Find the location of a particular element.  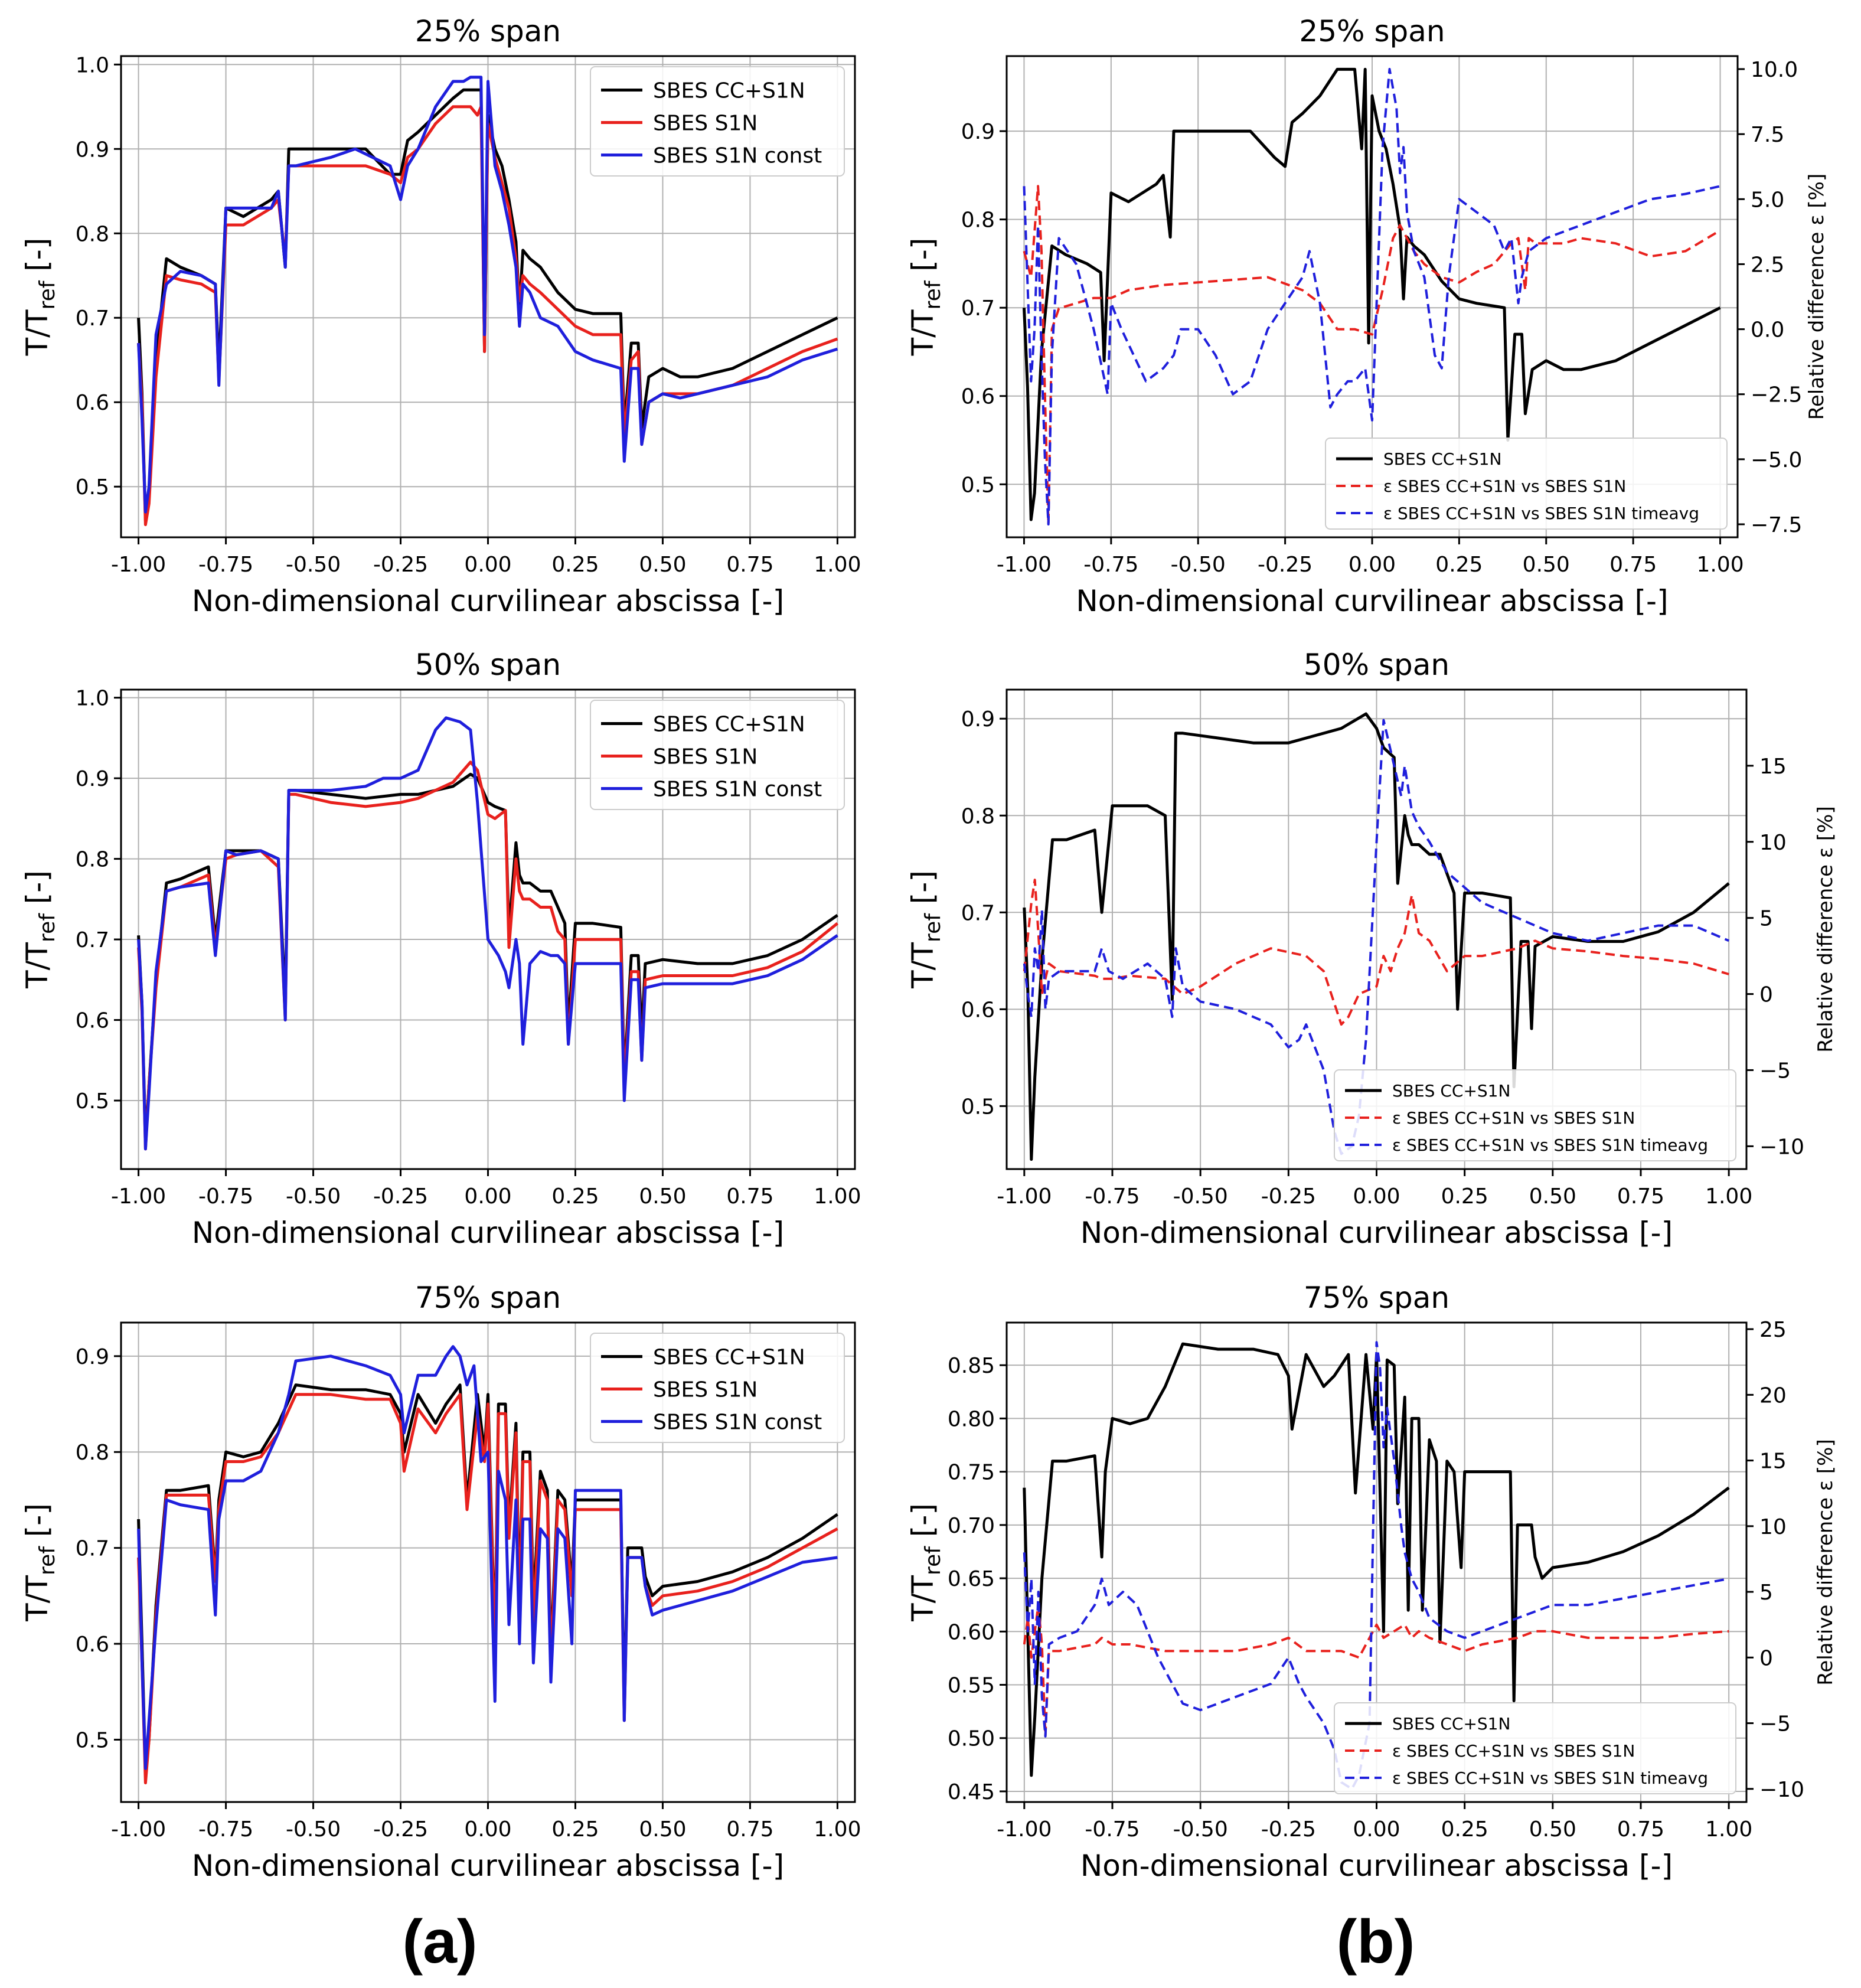

y-tick-label: 0.5 is located at coordinates (92, 1740).